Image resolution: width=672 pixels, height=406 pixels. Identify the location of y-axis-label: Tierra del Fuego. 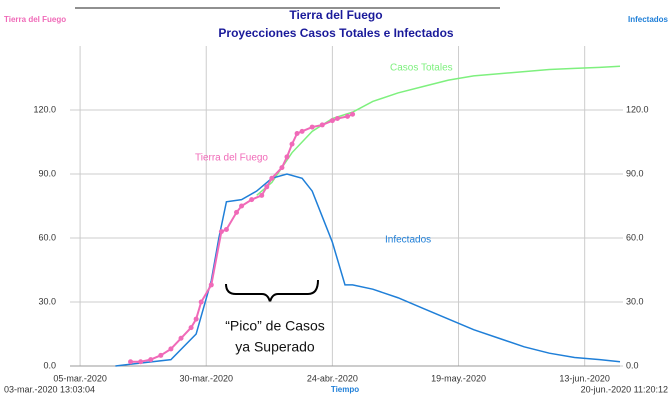
(35, 19).